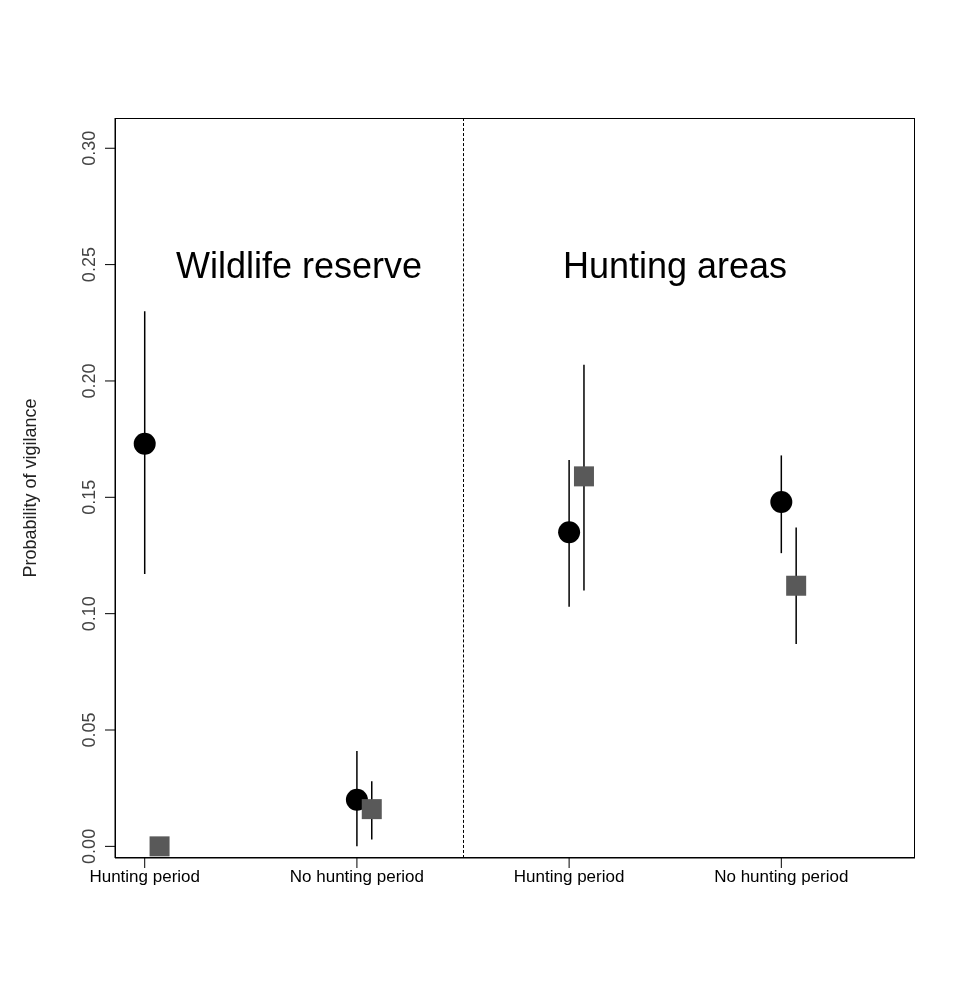  I want to click on annotation: Hunting areas, so click(675, 266).